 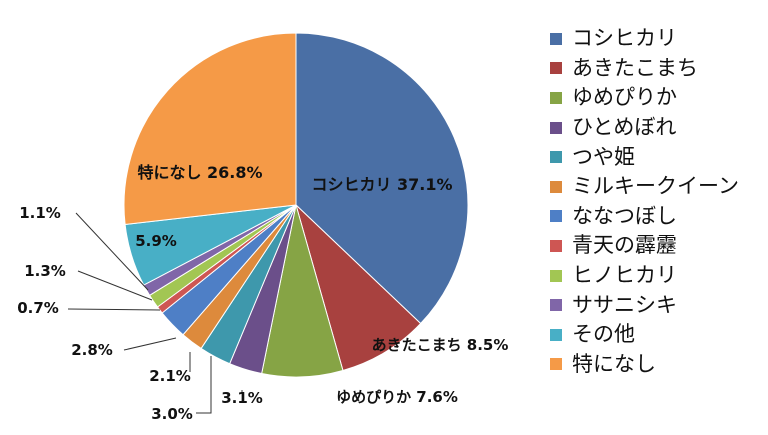 What do you see at coordinates (624, 38) in the screenshot?
I see `legend-label: コシヒカリ` at bounding box center [624, 38].